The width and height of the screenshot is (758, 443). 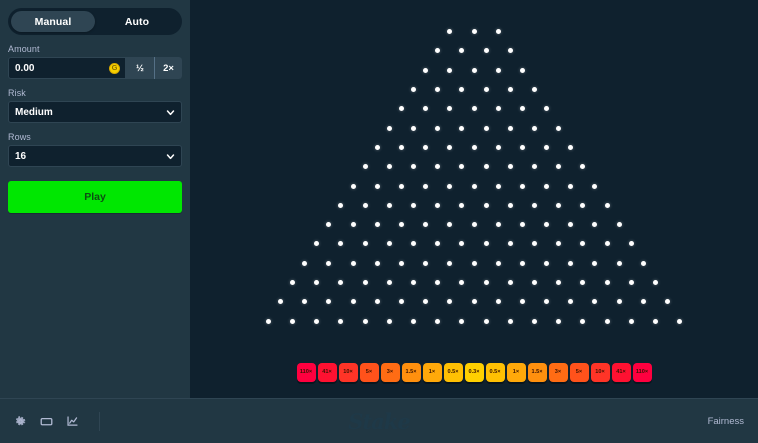 What do you see at coordinates (62, 68) in the screenshot?
I see `amount-input` at bounding box center [62, 68].